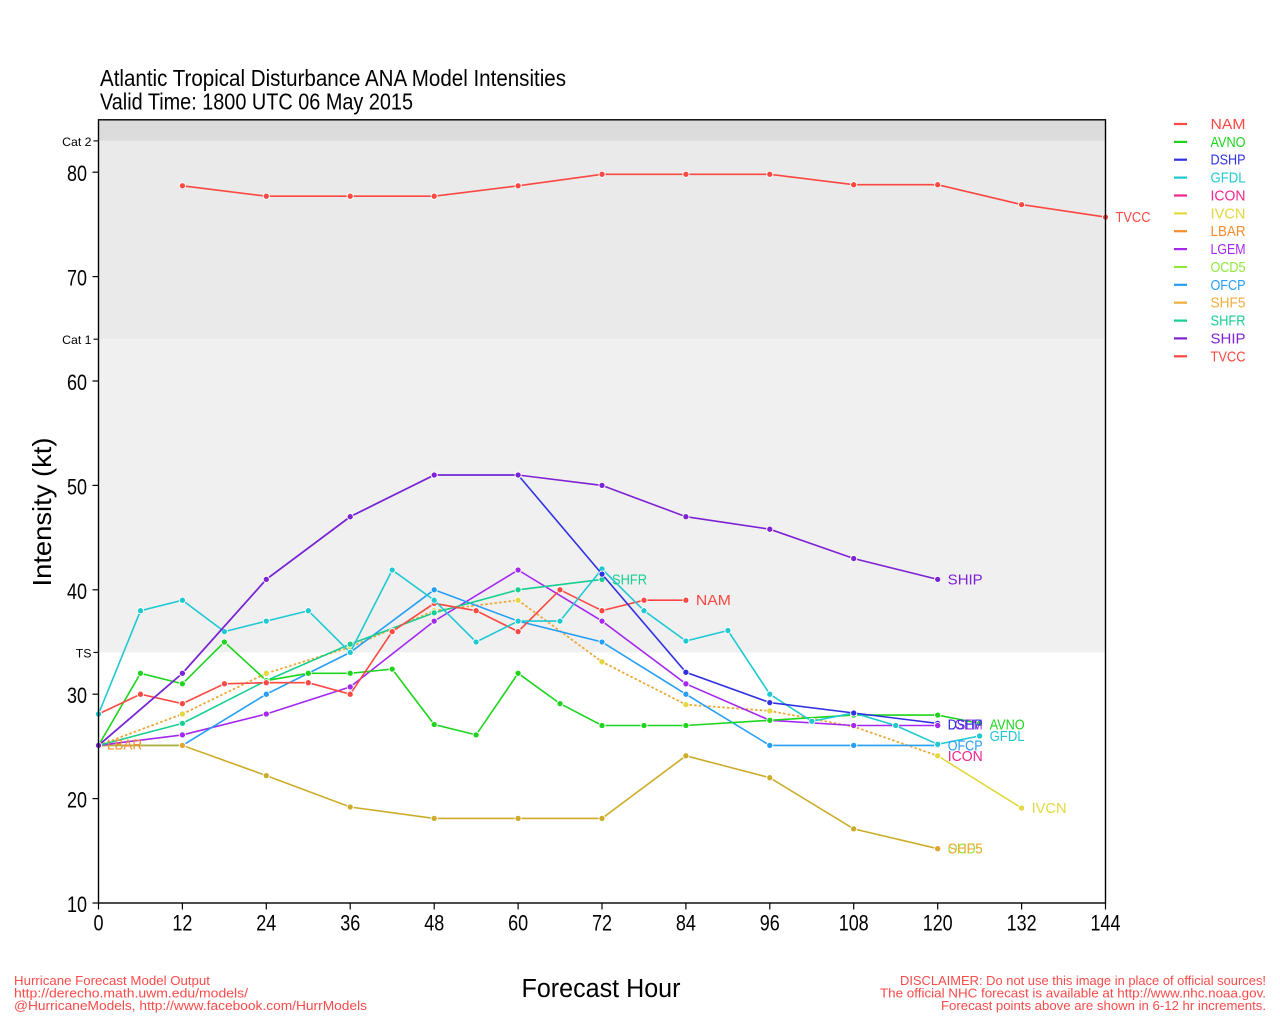  Describe the element at coordinates (99, 923) in the screenshot. I see `svg-text: 0` at that location.